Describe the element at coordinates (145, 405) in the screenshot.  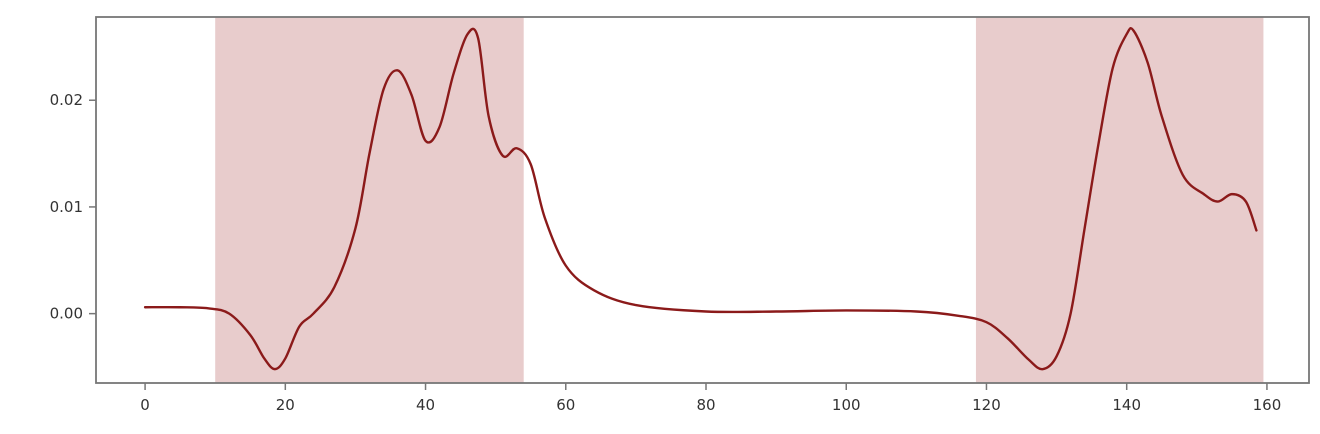
I see `x-tick-label: 0` at that location.